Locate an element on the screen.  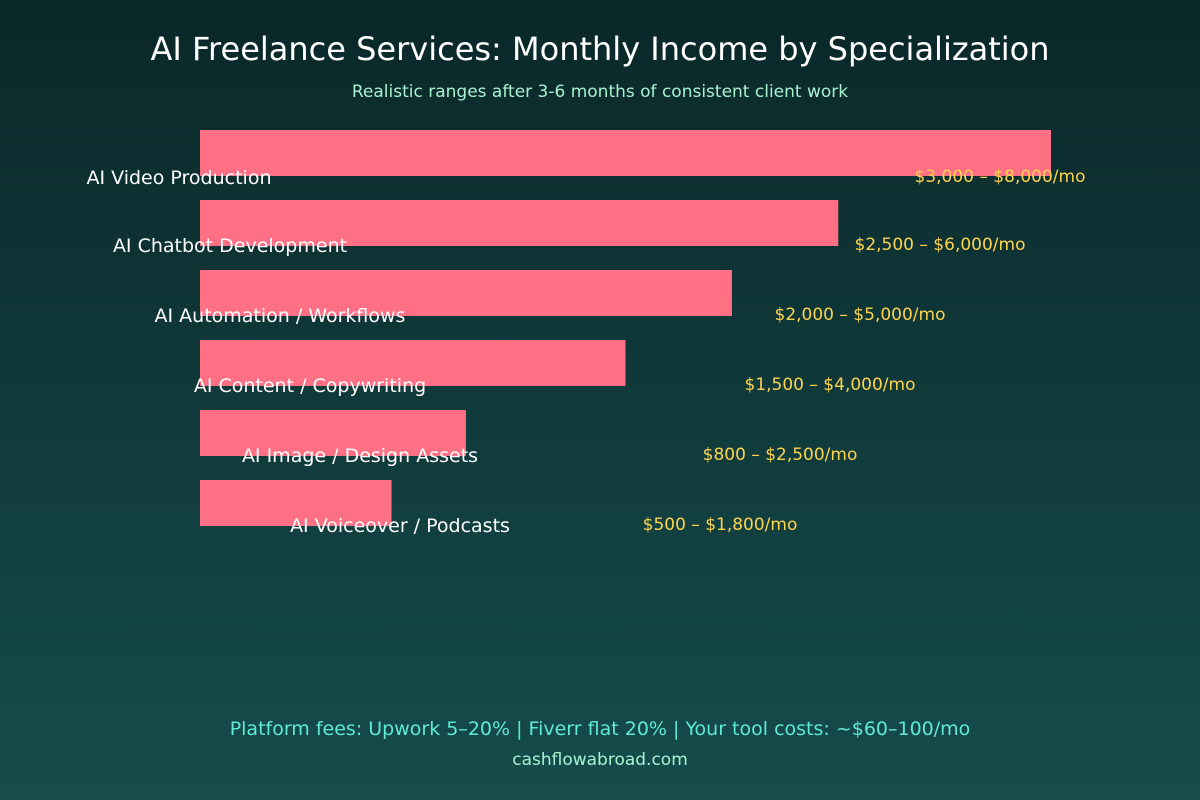
category-label-3: AI Automation / Workflows is located at coordinates (280, 316).